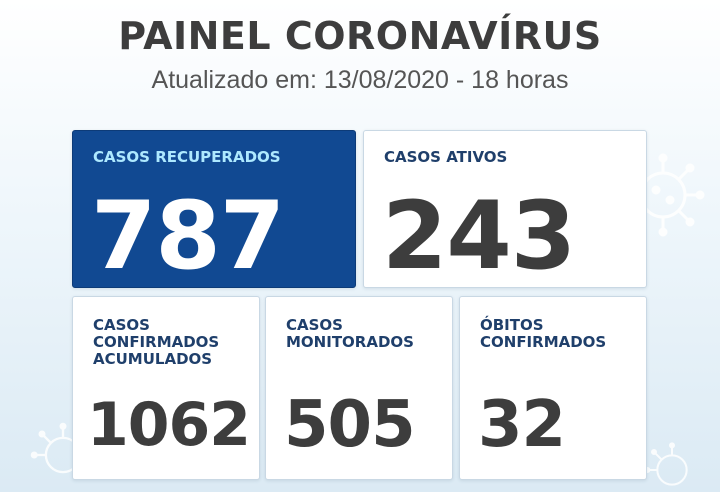 The image size is (720, 500). Describe the element at coordinates (350, 333) in the screenshot. I see `card-label: CASOS MONITORADOS` at that location.